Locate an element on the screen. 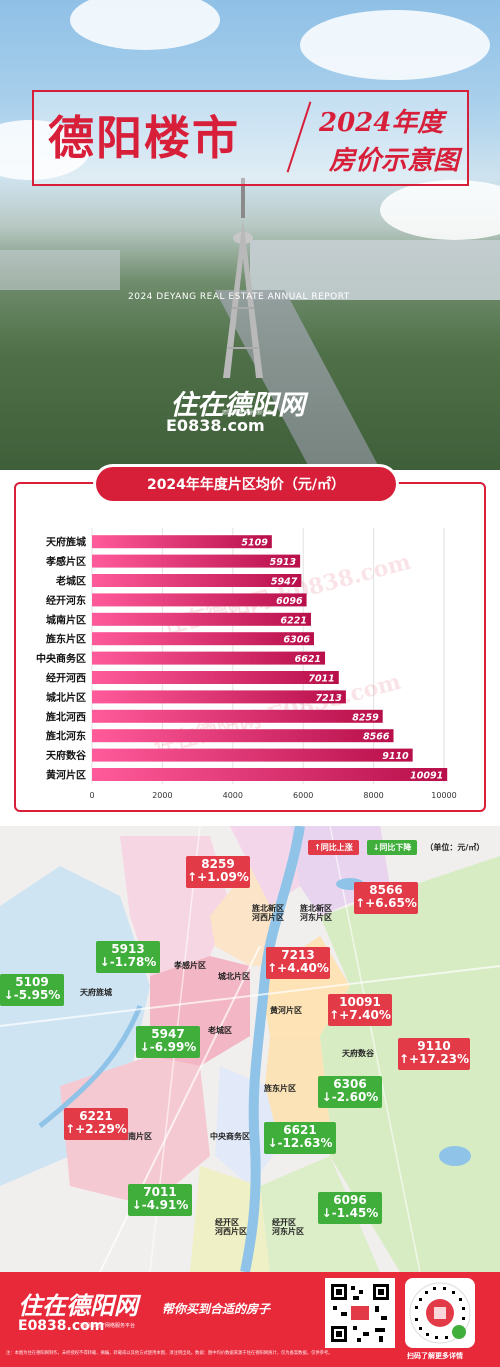 Image resolution: width=500 pixels, height=1367 pixels. mini-program-code-icon is located at coordinates (440, 1313).